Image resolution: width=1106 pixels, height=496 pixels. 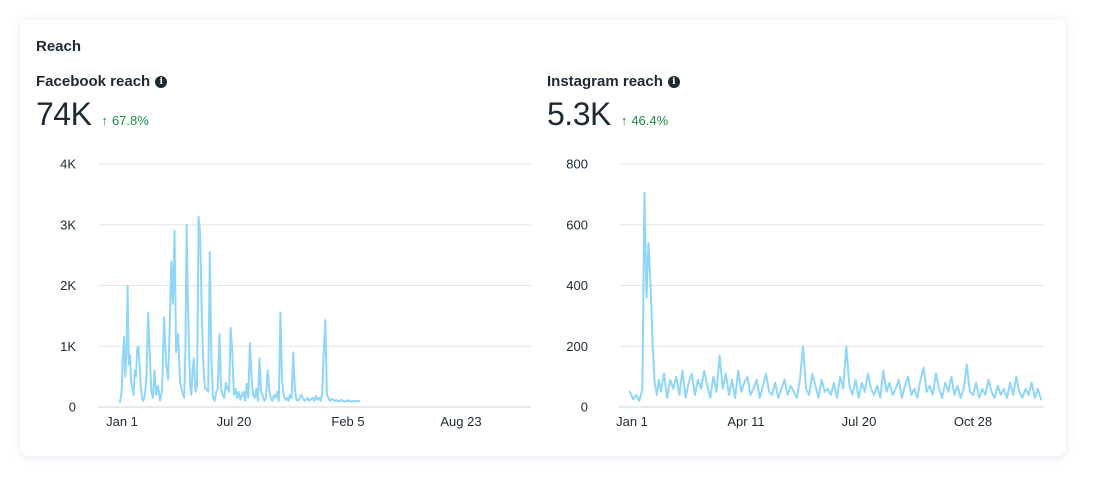 I want to click on facebook-reach-change: ↑ 67.8%, so click(x=124, y=120).